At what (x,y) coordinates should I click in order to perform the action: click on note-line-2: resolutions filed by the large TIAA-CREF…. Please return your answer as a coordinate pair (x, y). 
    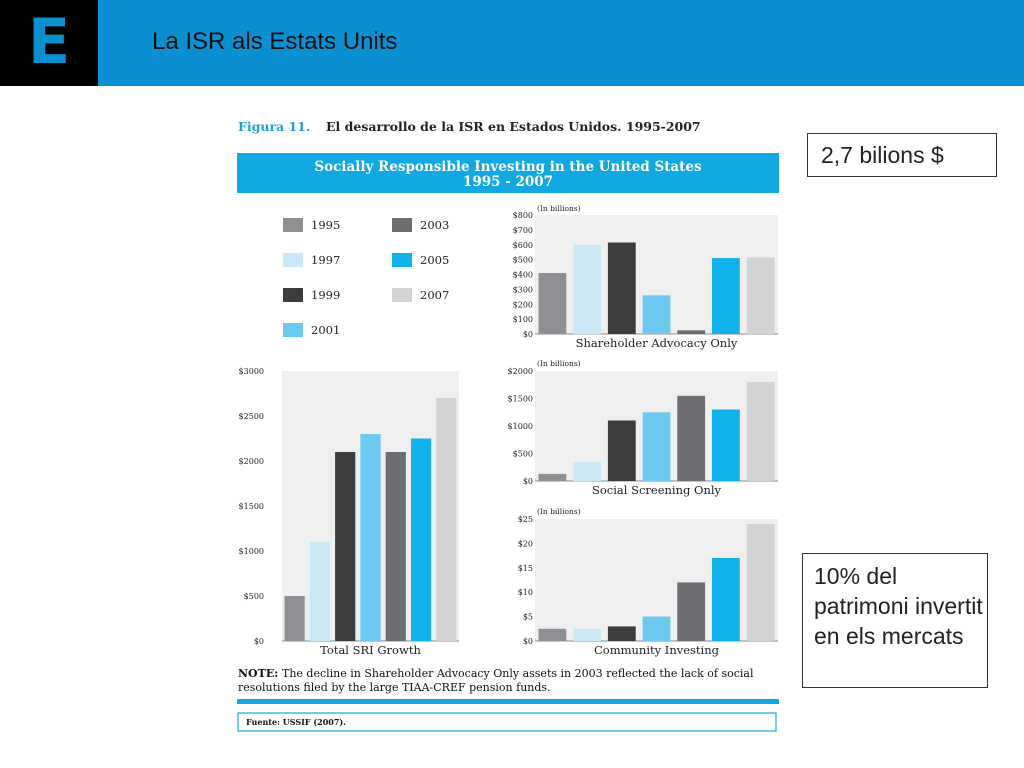
    Looking at the image, I should click on (394, 687).